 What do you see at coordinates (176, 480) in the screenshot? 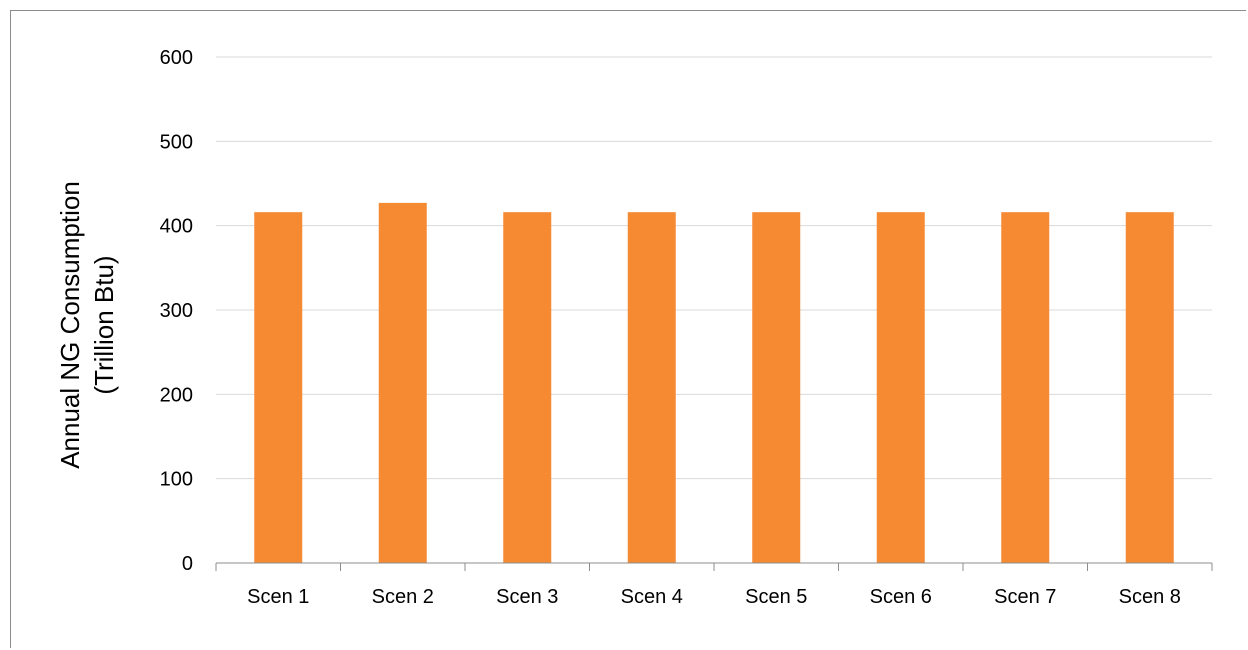
I see `y-tick-label-100: 100` at bounding box center [176, 480].